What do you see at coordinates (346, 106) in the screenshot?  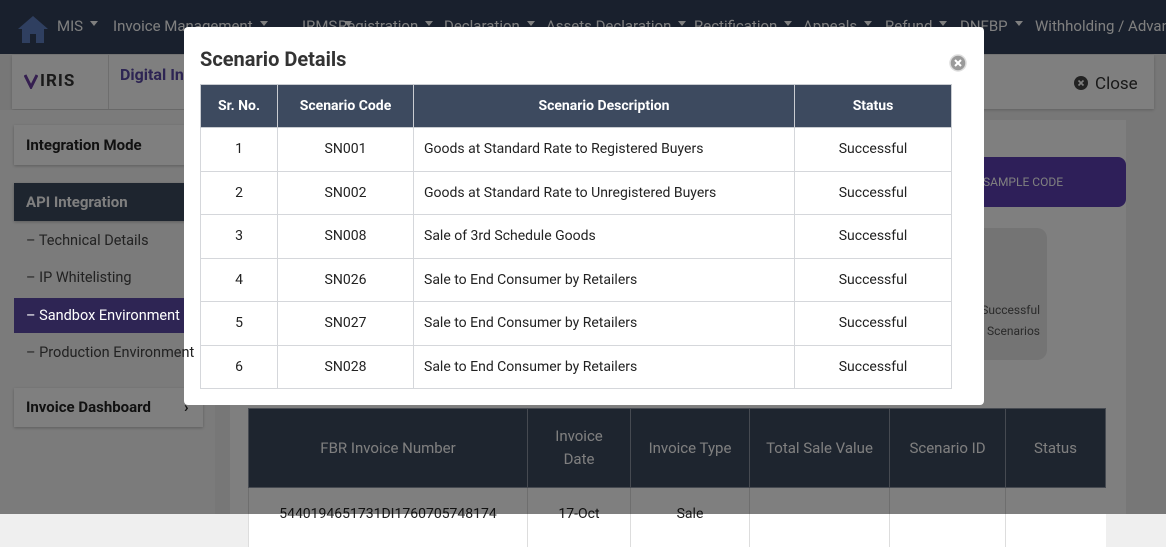 I see `column-header: Scenario Code` at bounding box center [346, 106].